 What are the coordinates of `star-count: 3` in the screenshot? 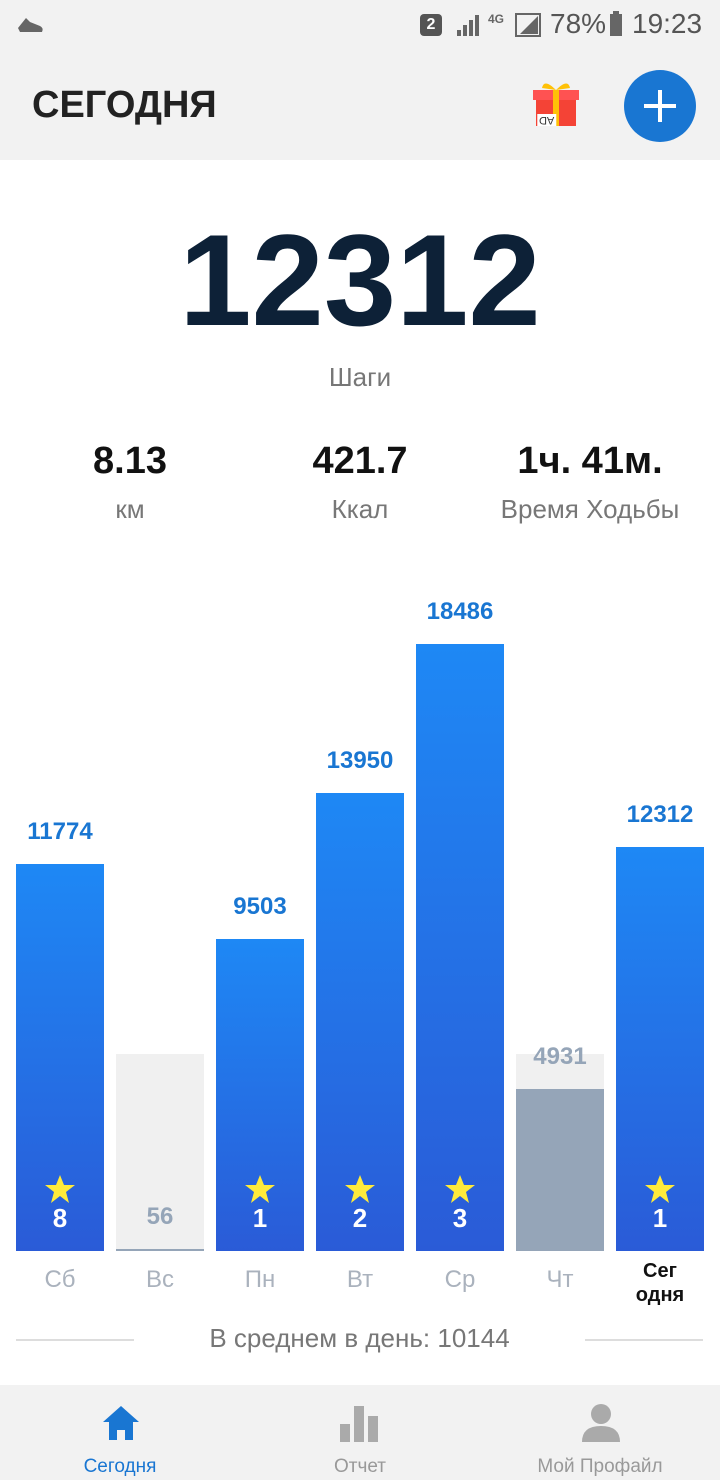 It's located at (460, 1218).